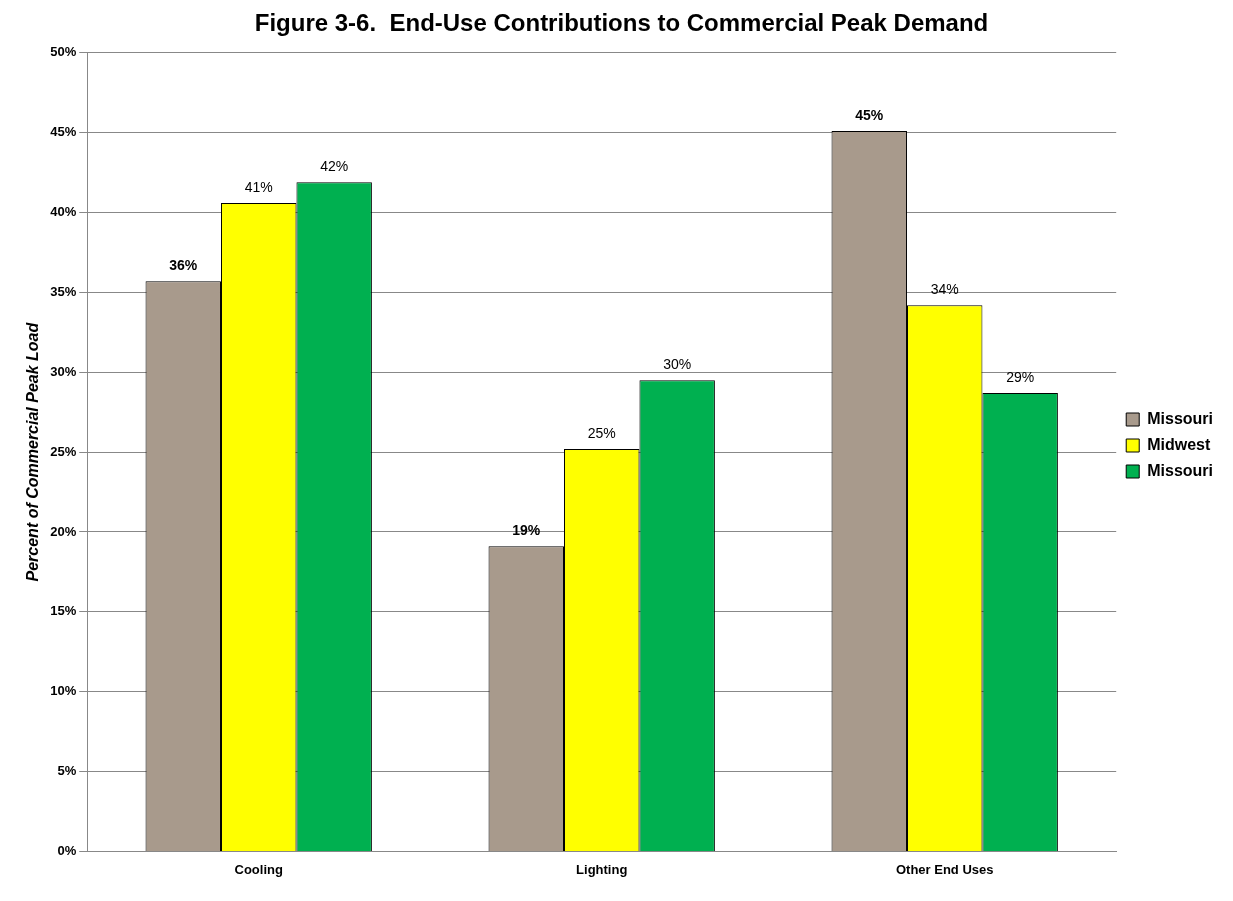  I want to click on y-tick-label: 0%, so click(67, 850).